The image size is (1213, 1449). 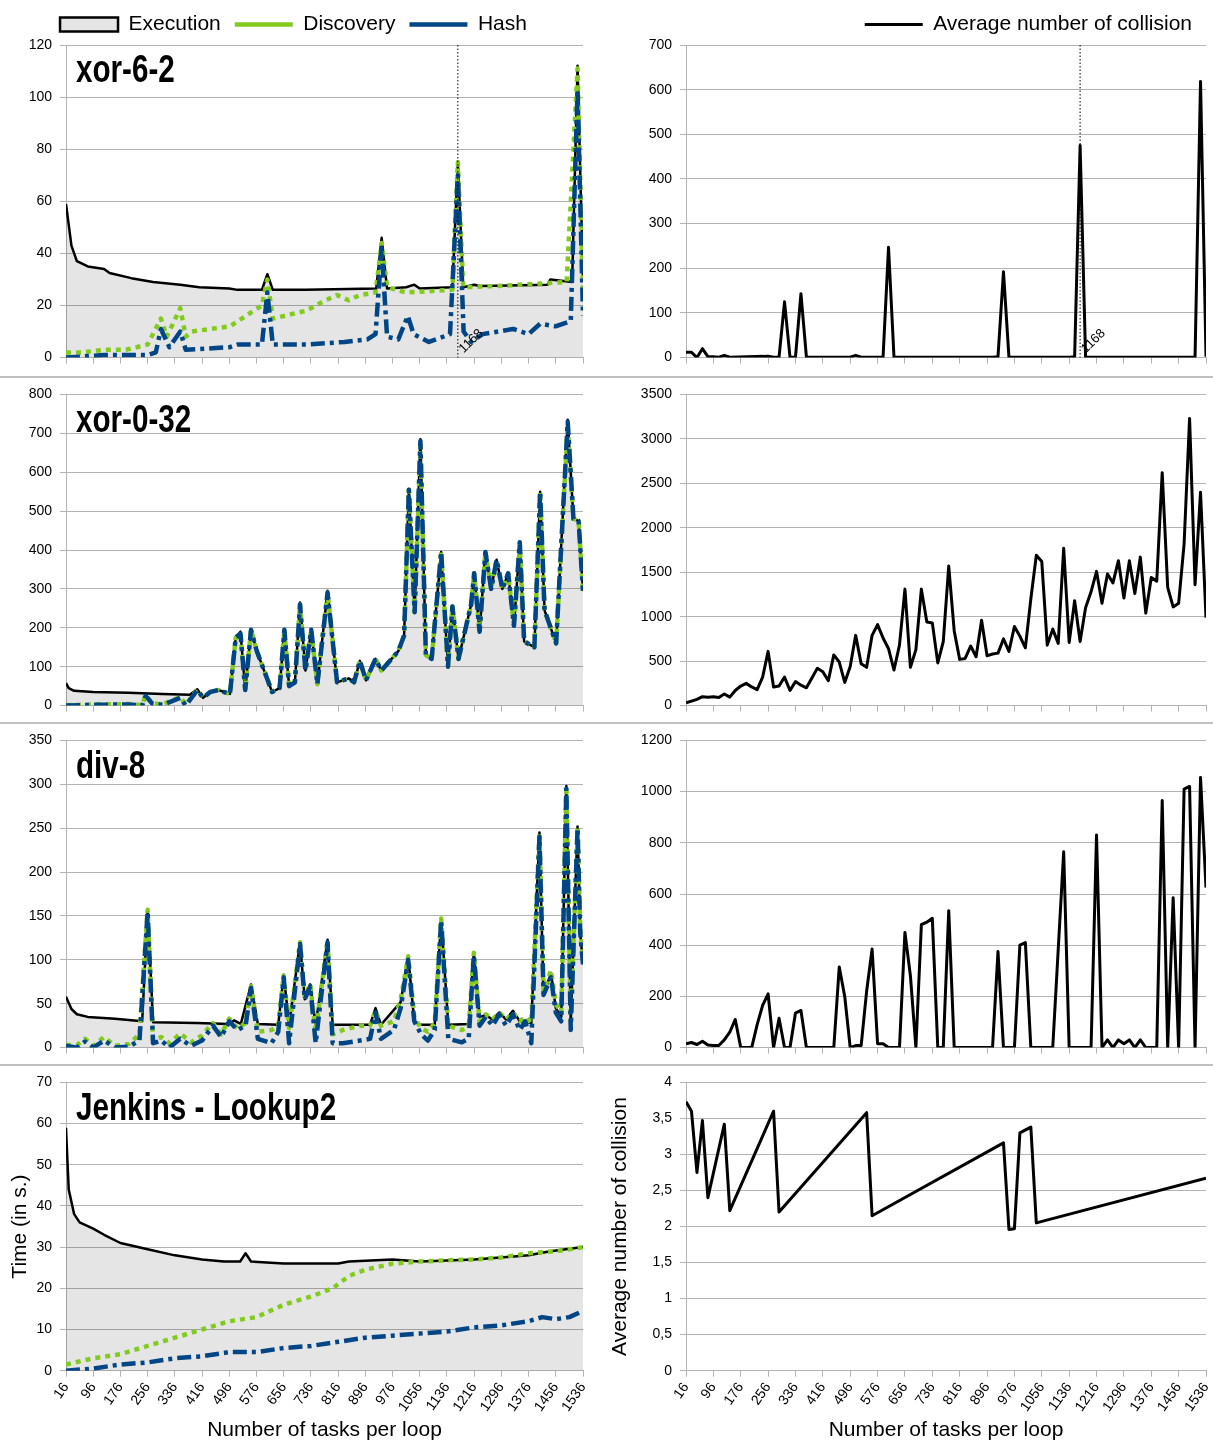 What do you see at coordinates (662, 1261) in the screenshot?
I see `y-tick-label: 1,5` at bounding box center [662, 1261].